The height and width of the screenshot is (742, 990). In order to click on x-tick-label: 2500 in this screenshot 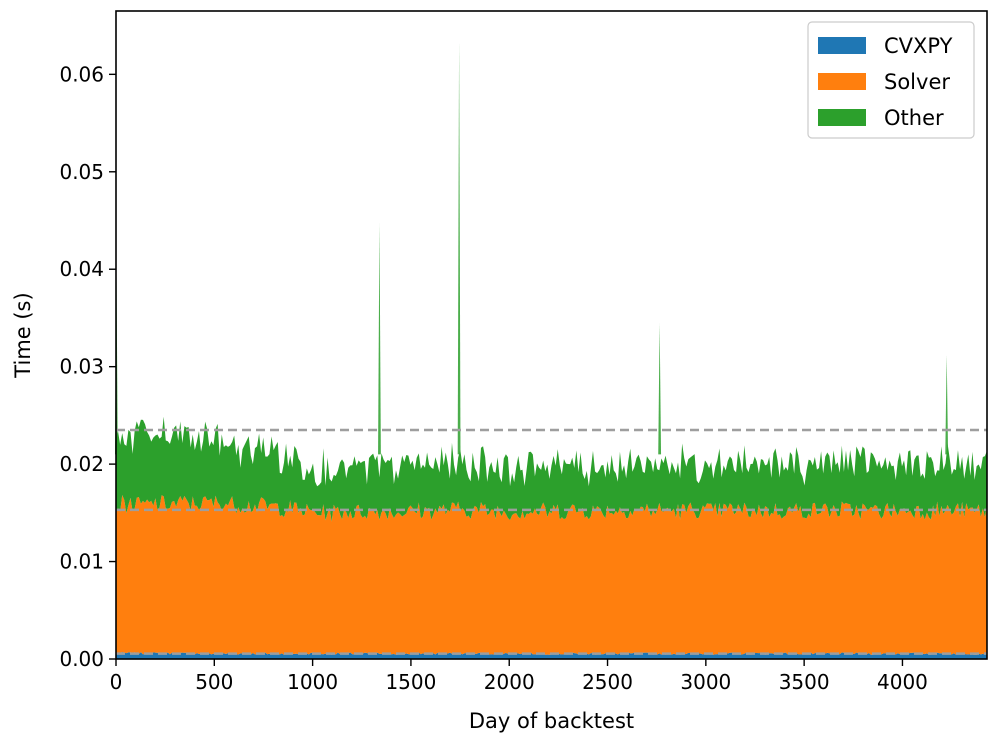, I will do `click(607, 682)`.